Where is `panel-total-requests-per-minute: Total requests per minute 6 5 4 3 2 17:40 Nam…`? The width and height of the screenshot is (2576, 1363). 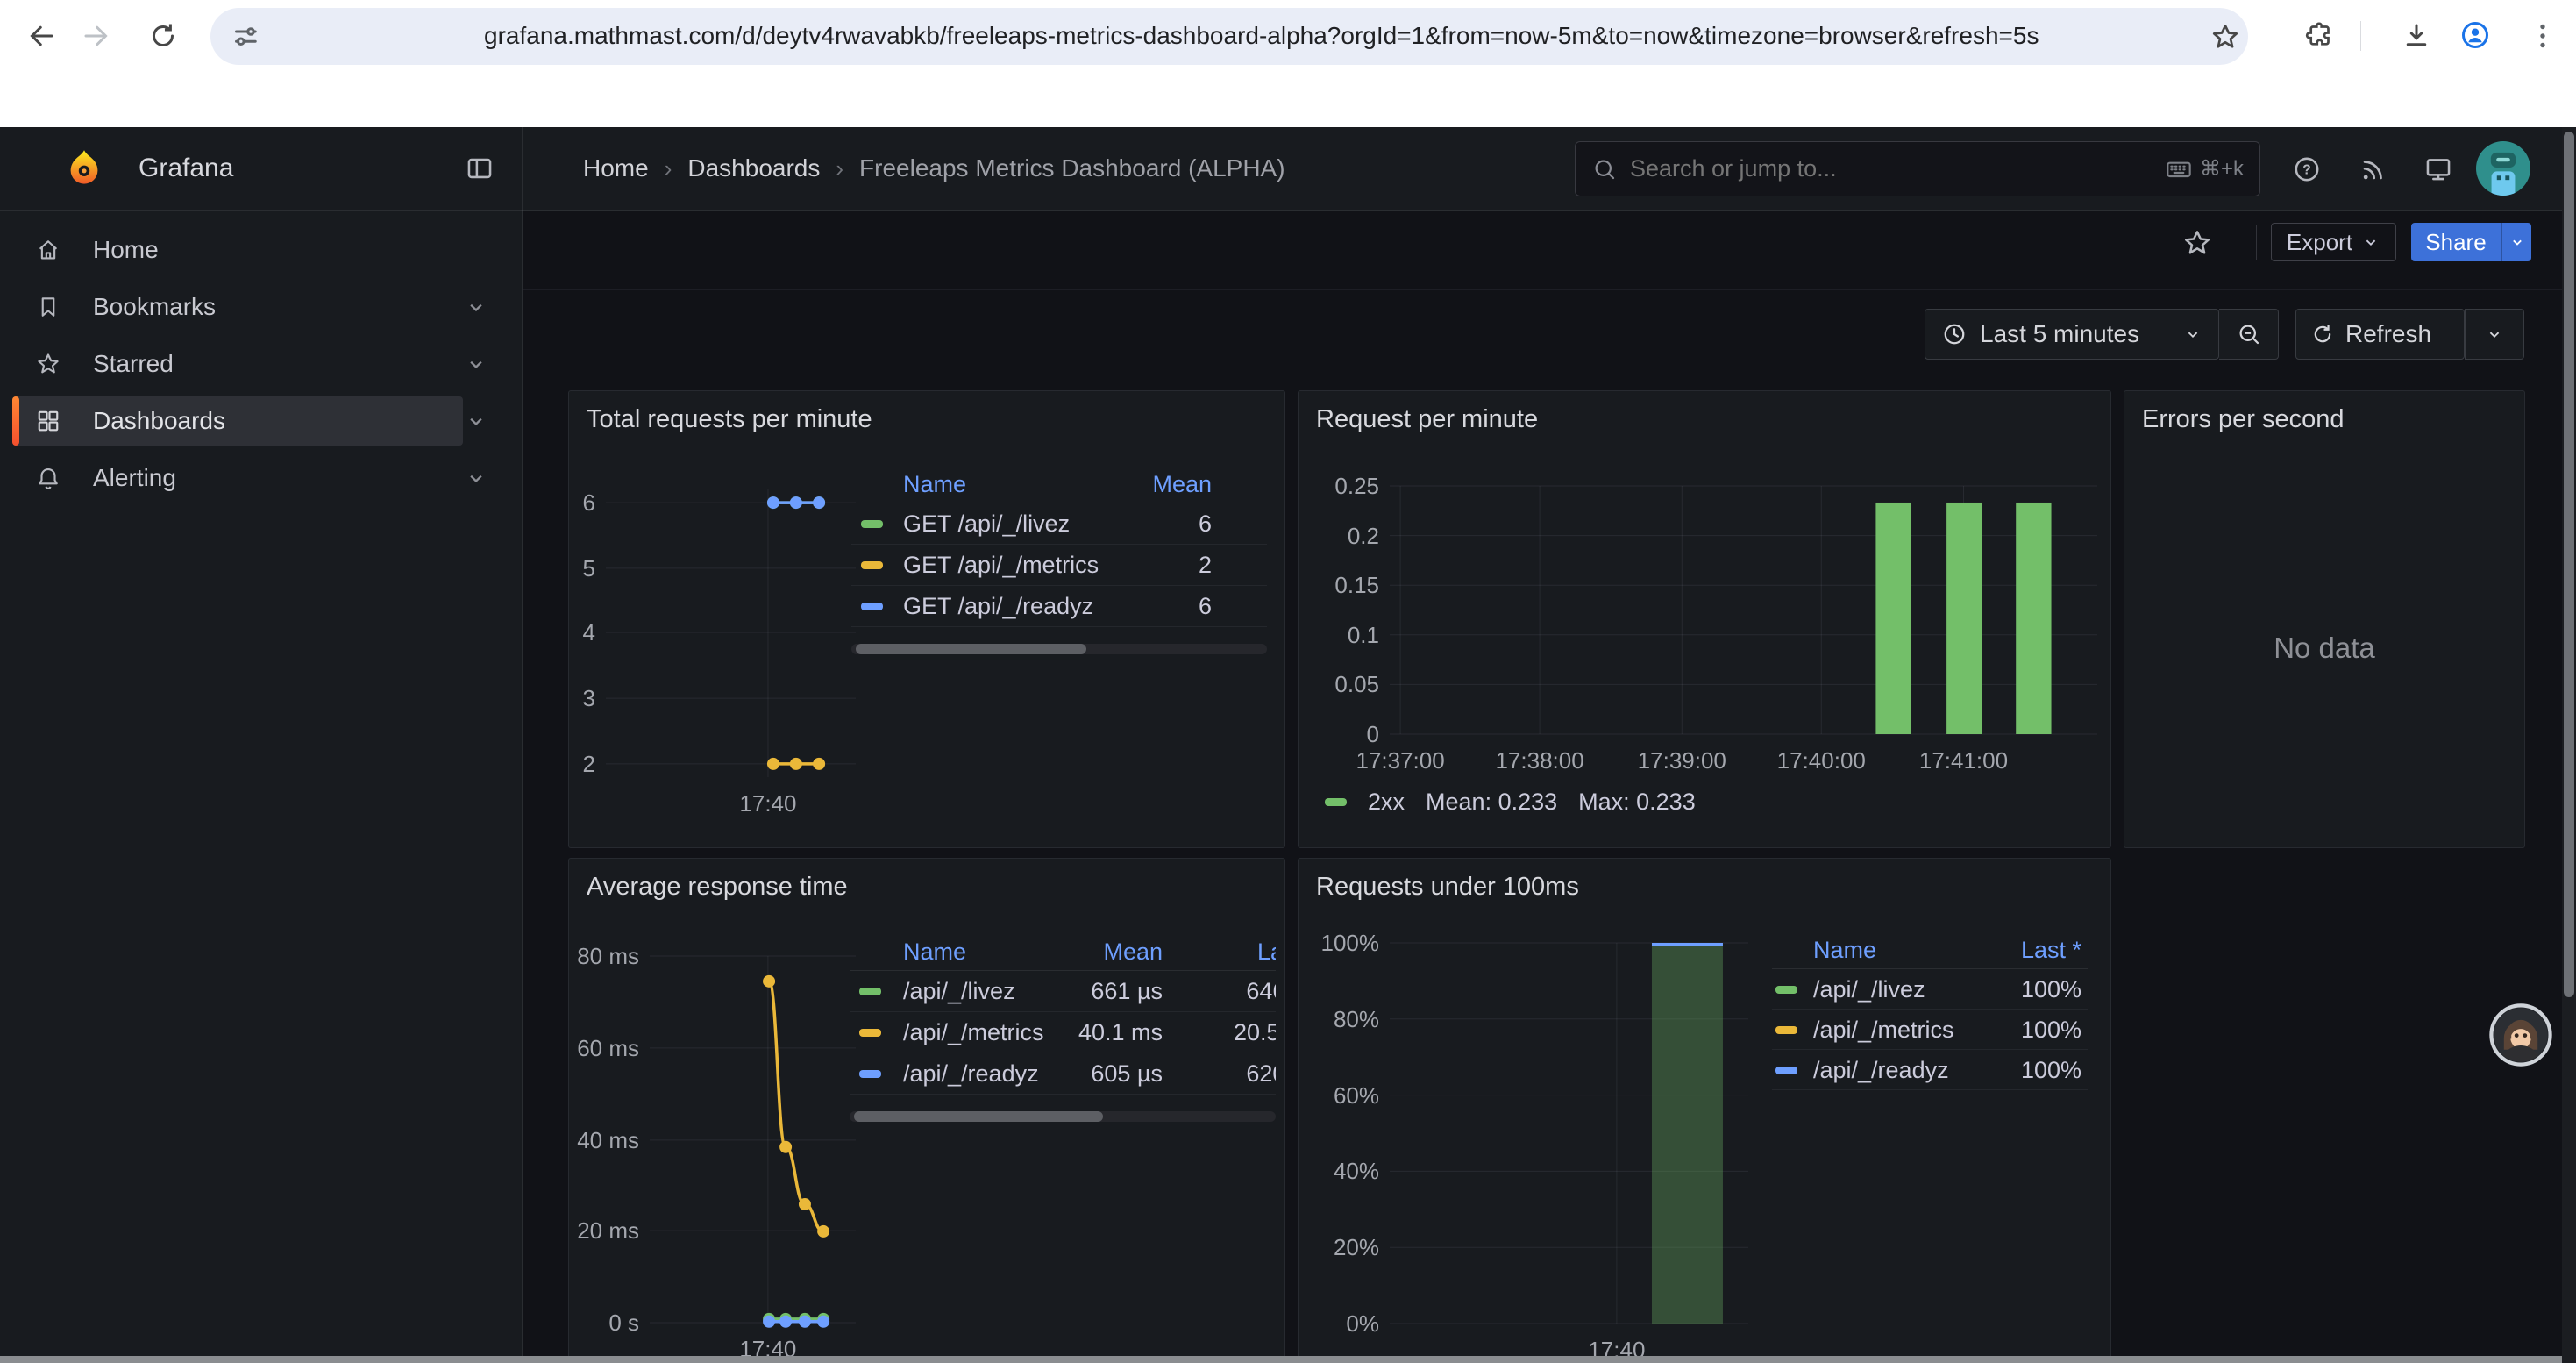
panel-total-requests-per-minute: Total requests per minute 6 5 4 3 2 17:40 Nam… is located at coordinates (926, 619).